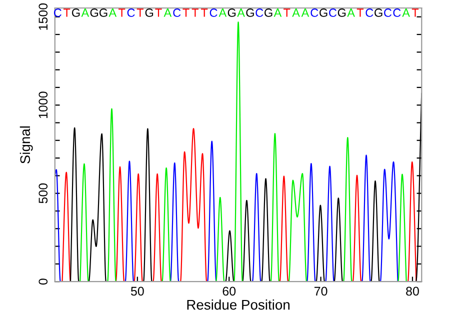 The image size is (450, 320). Describe the element at coordinates (137, 291) in the screenshot. I see `x-tick-label: 50` at that location.